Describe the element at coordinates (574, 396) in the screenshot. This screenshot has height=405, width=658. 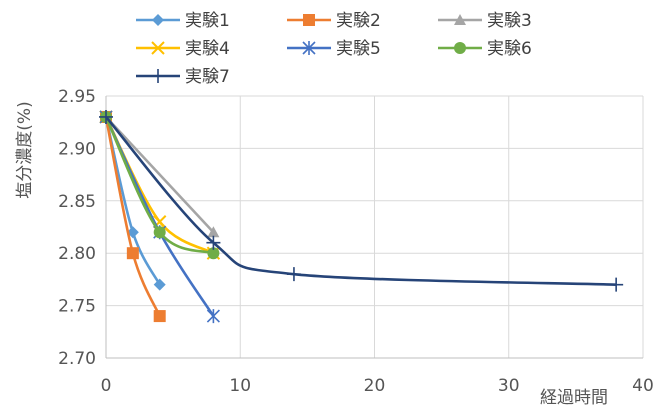
I see `x-axis-title: 経過時間` at that location.